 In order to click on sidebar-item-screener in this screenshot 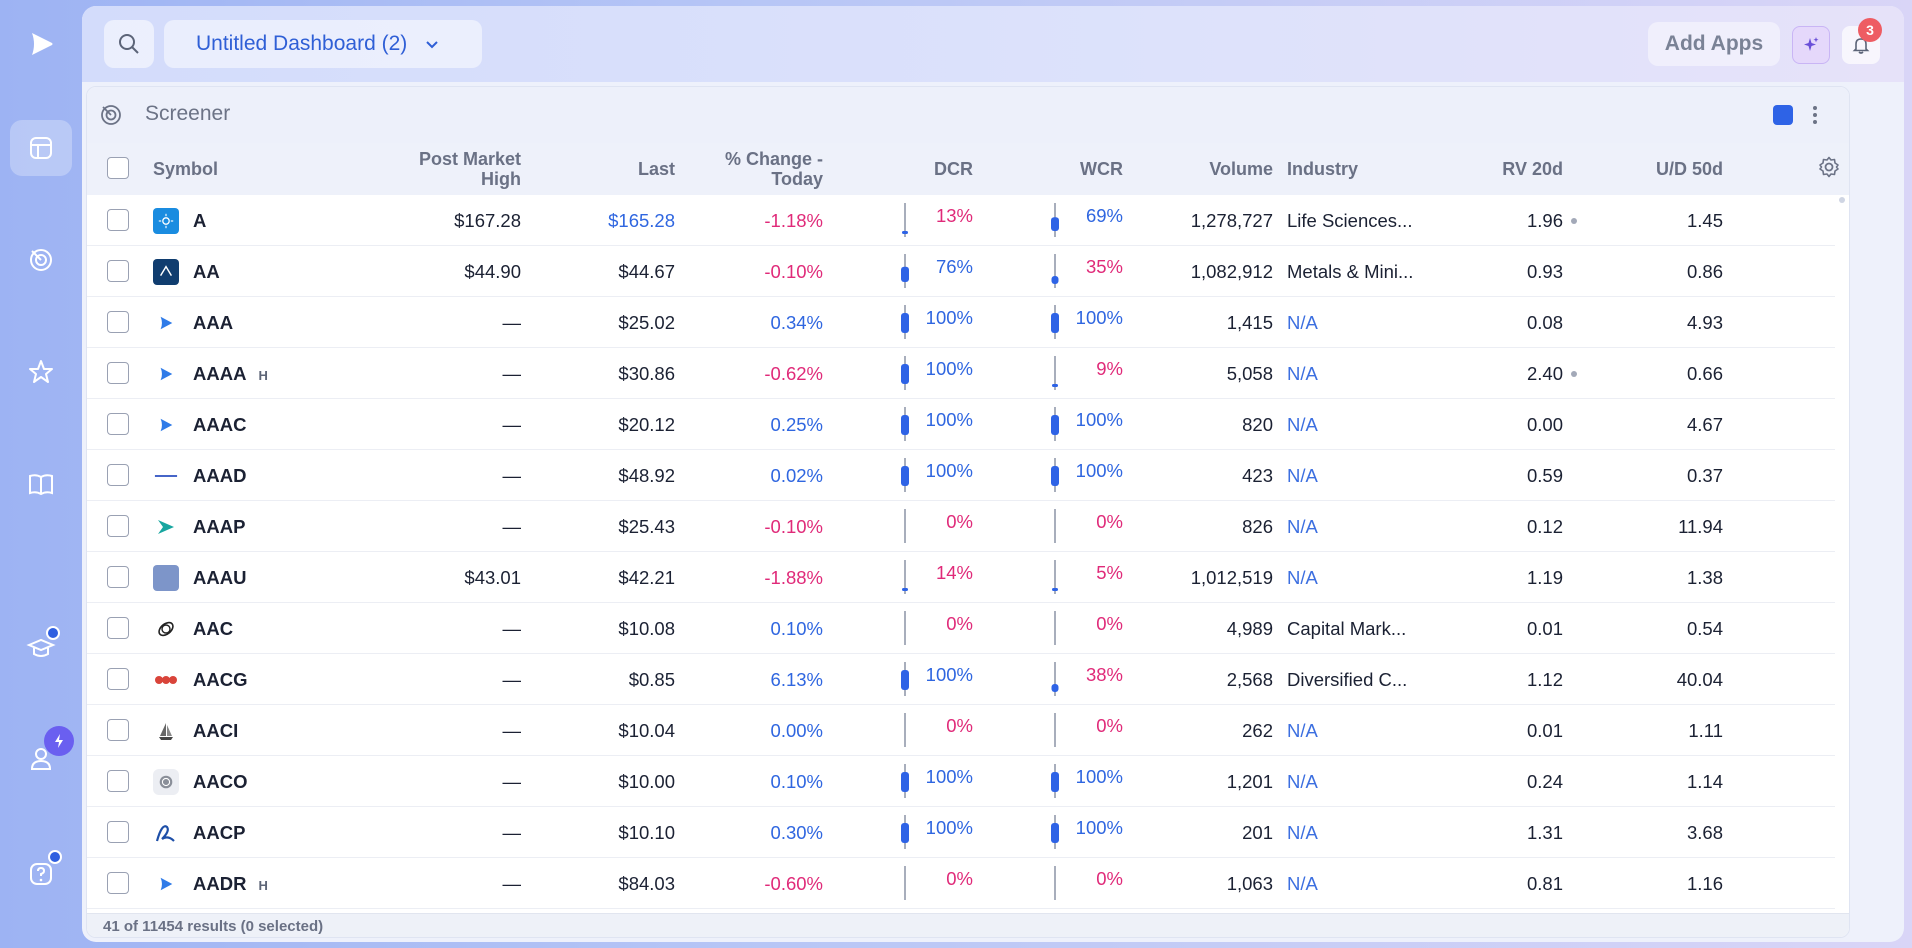, I will do `click(41, 260)`.